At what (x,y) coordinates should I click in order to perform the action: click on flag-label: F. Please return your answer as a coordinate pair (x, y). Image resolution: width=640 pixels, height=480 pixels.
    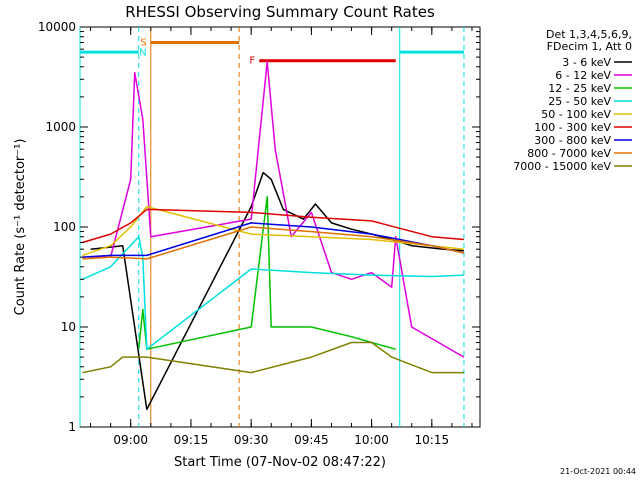
    Looking at the image, I should click on (252, 61).